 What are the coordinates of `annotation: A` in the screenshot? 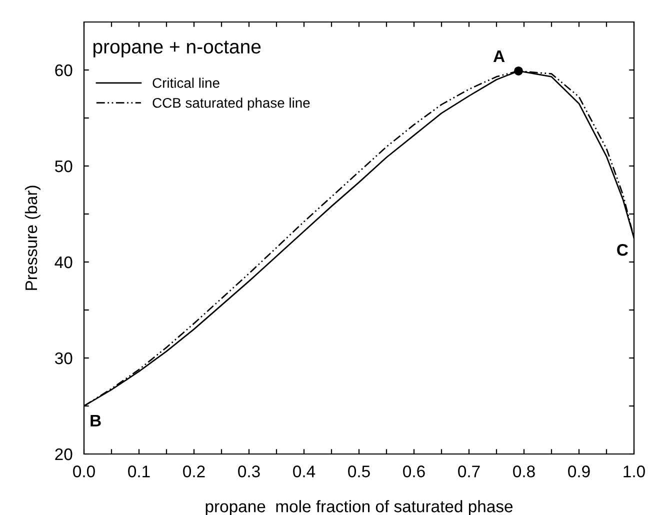 It's located at (499, 56).